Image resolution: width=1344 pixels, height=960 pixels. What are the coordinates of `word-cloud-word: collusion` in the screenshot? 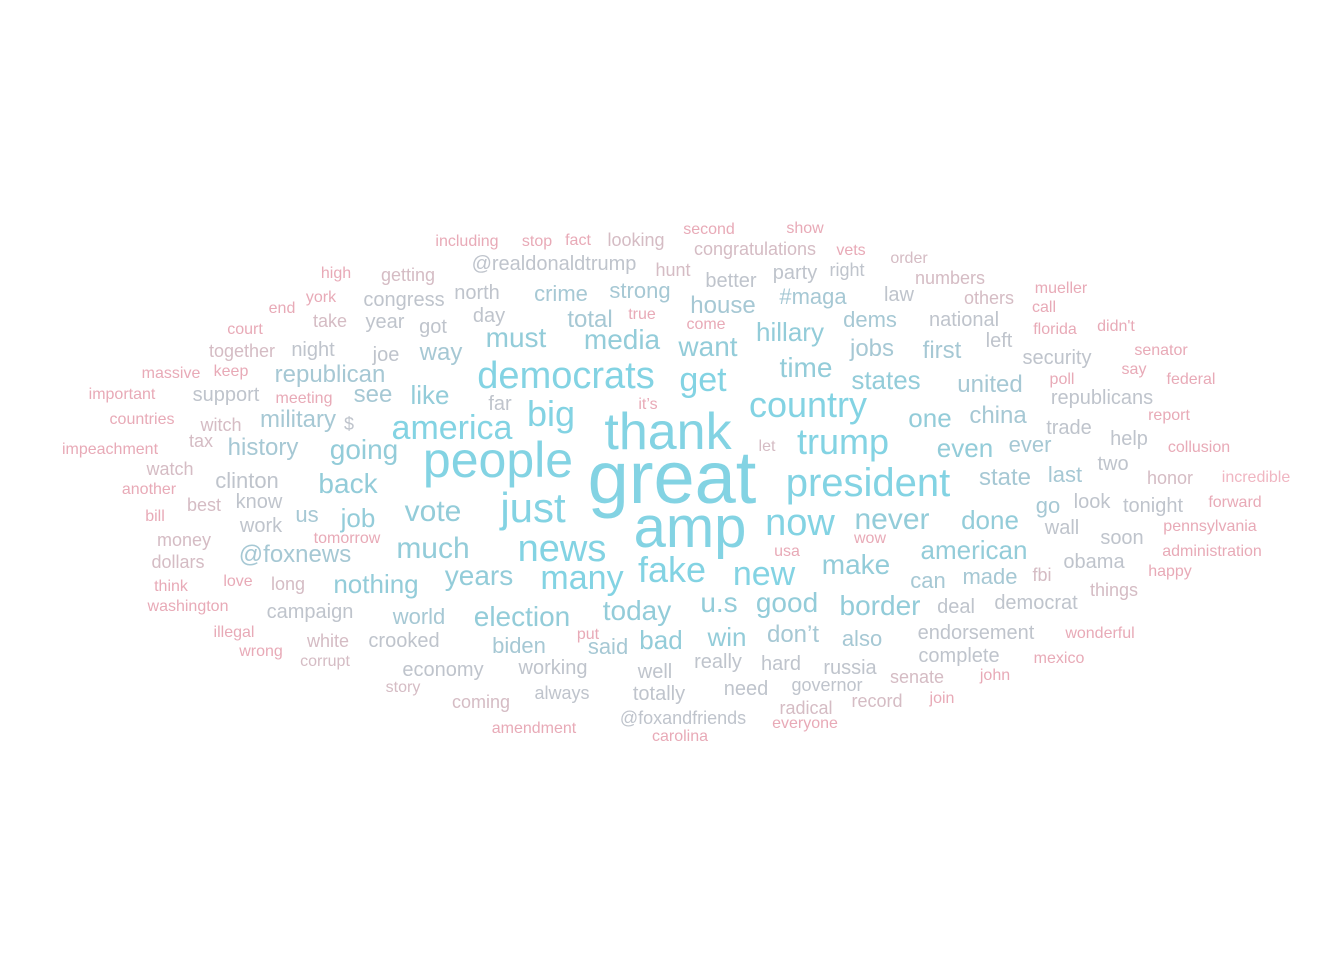 It's located at (1199, 447).